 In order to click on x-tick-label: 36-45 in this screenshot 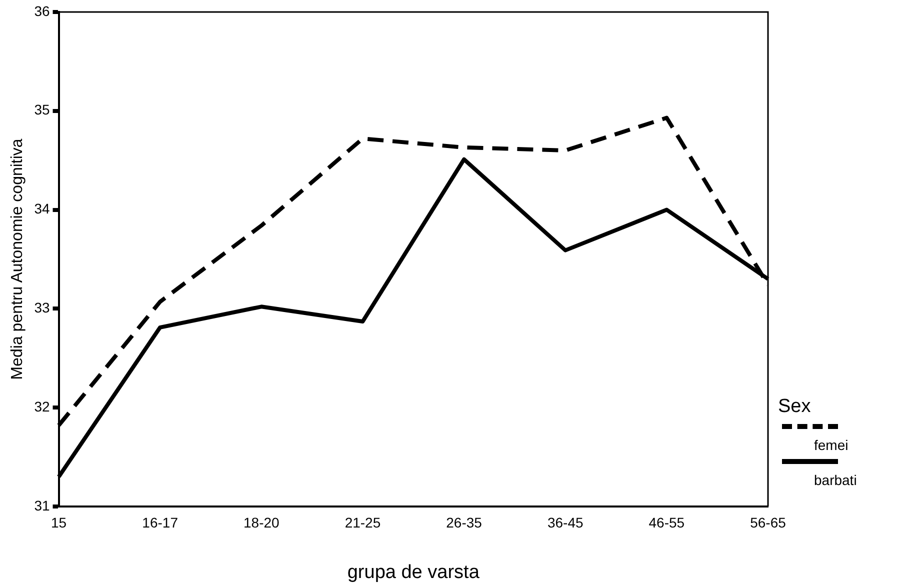, I will do `click(565, 522)`.